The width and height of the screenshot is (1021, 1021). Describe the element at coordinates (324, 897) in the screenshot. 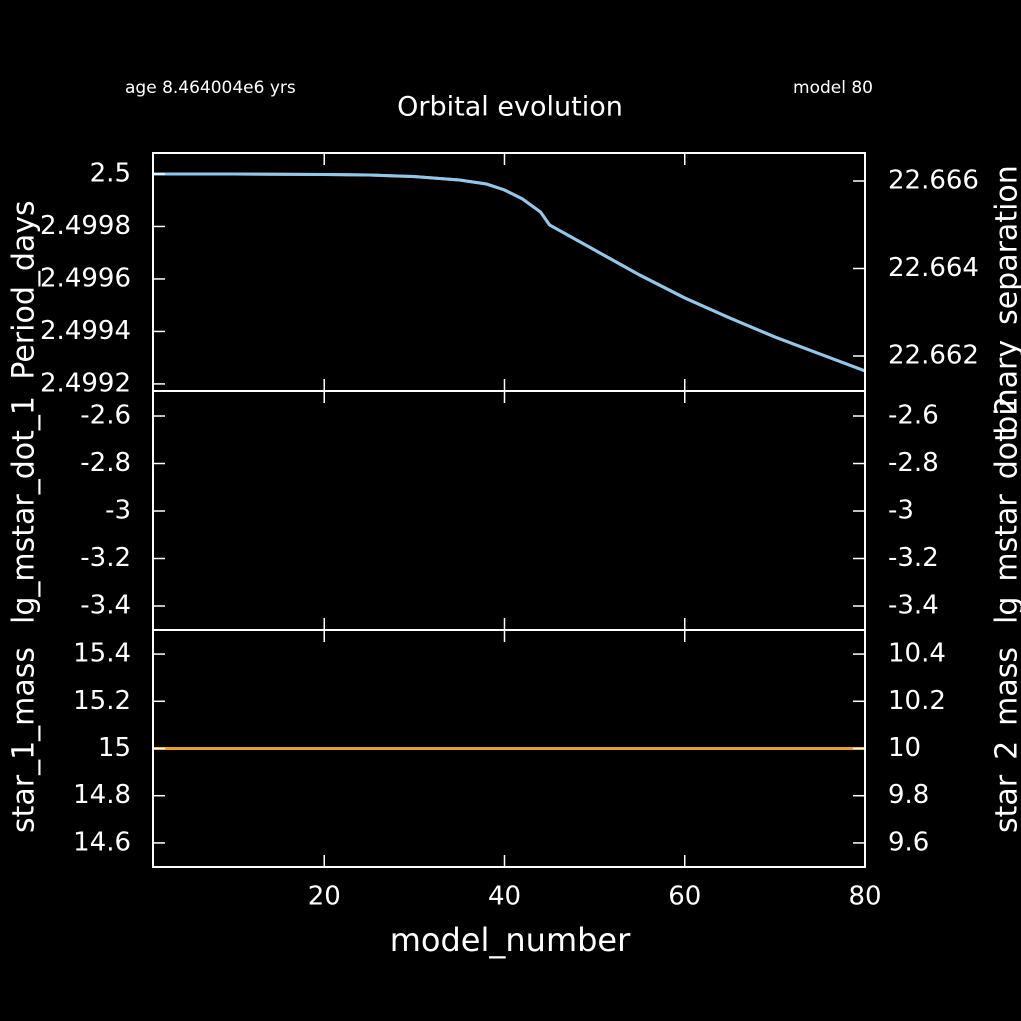

I see `x-tick-label: 20` at that location.